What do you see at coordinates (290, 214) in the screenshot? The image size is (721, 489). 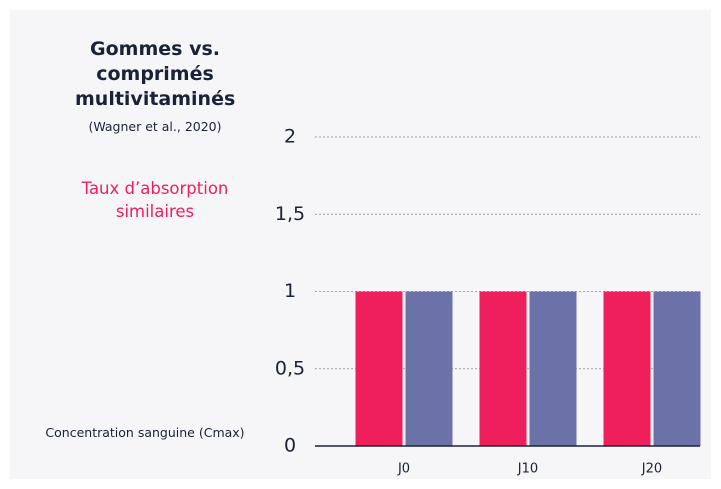 I see `y-tick-label: 1,5` at bounding box center [290, 214].